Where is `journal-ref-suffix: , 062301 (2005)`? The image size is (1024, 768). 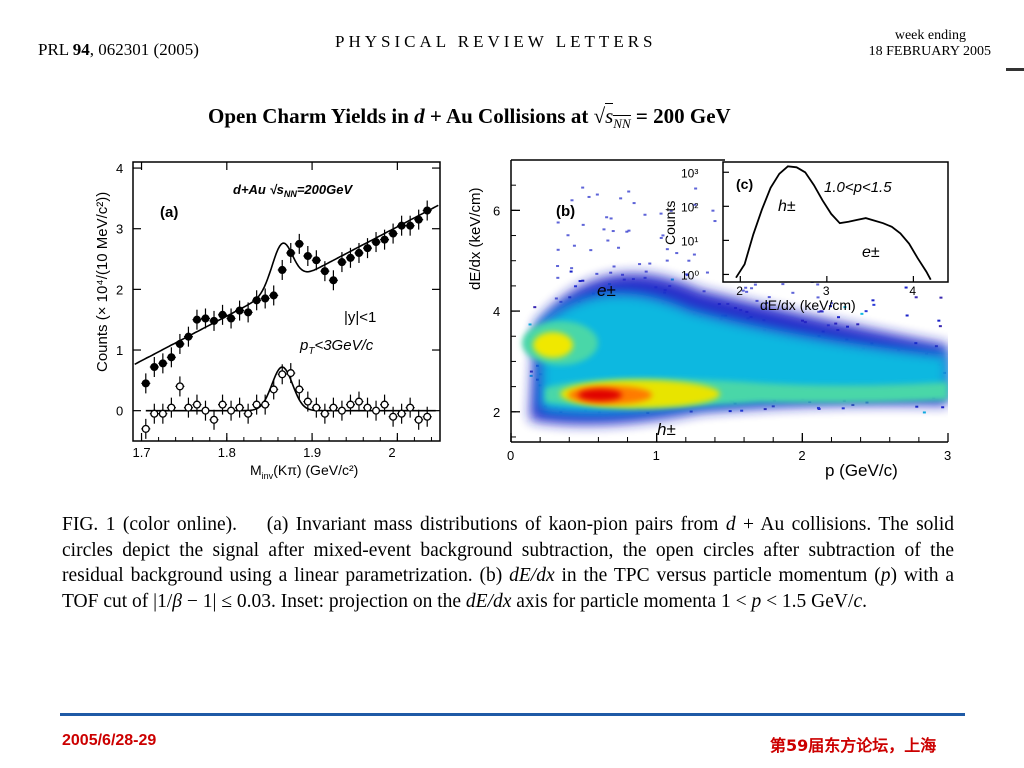 journal-ref-suffix: , 062301 (2005) is located at coordinates (144, 49).